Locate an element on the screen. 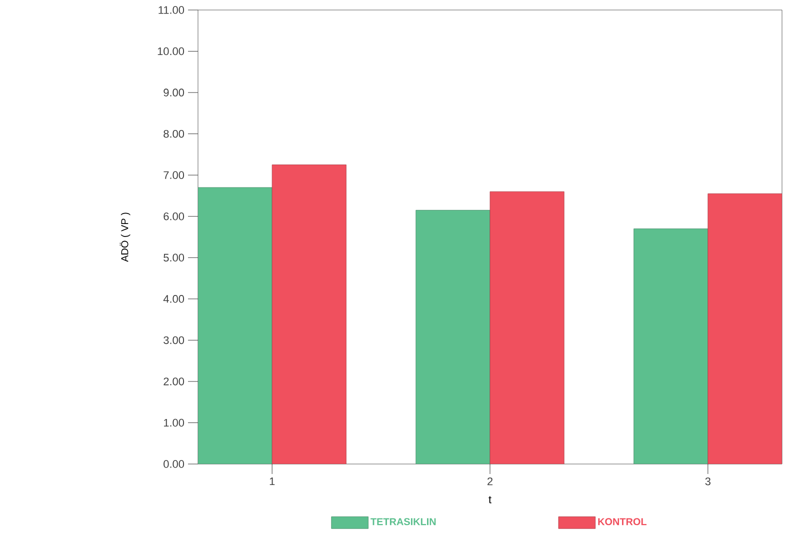 This screenshot has width=785, height=551. y-tick-label: 3.00 is located at coordinates (174, 340).